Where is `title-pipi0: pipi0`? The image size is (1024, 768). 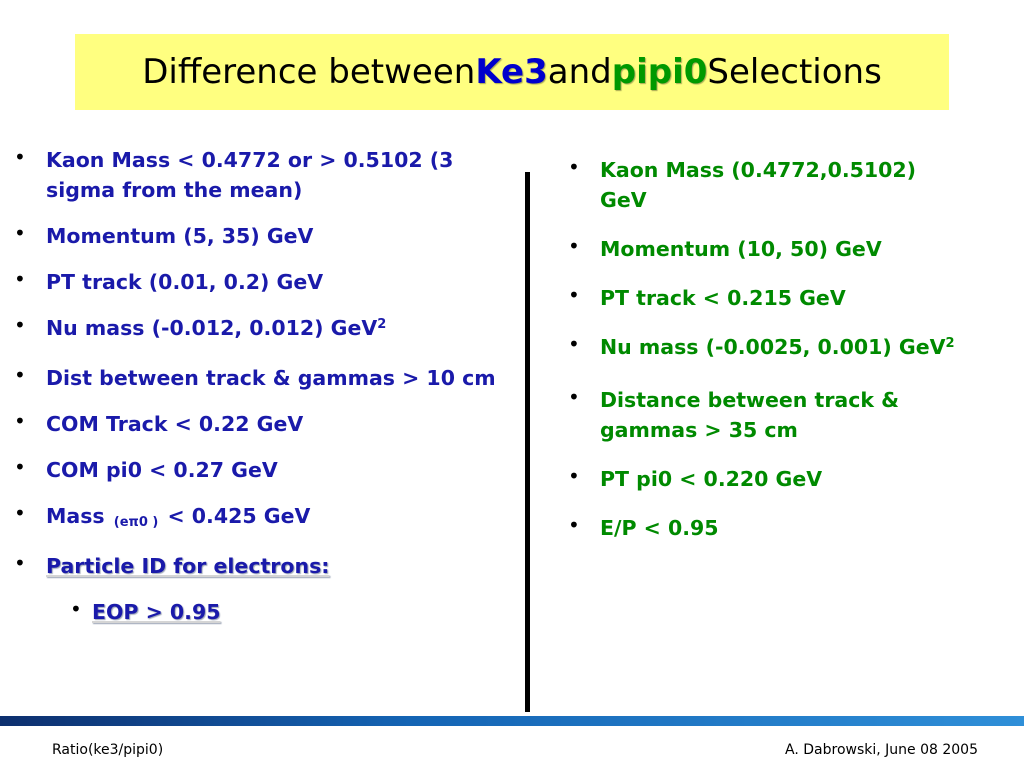
title-pipi0: pipi0 is located at coordinates (659, 72).